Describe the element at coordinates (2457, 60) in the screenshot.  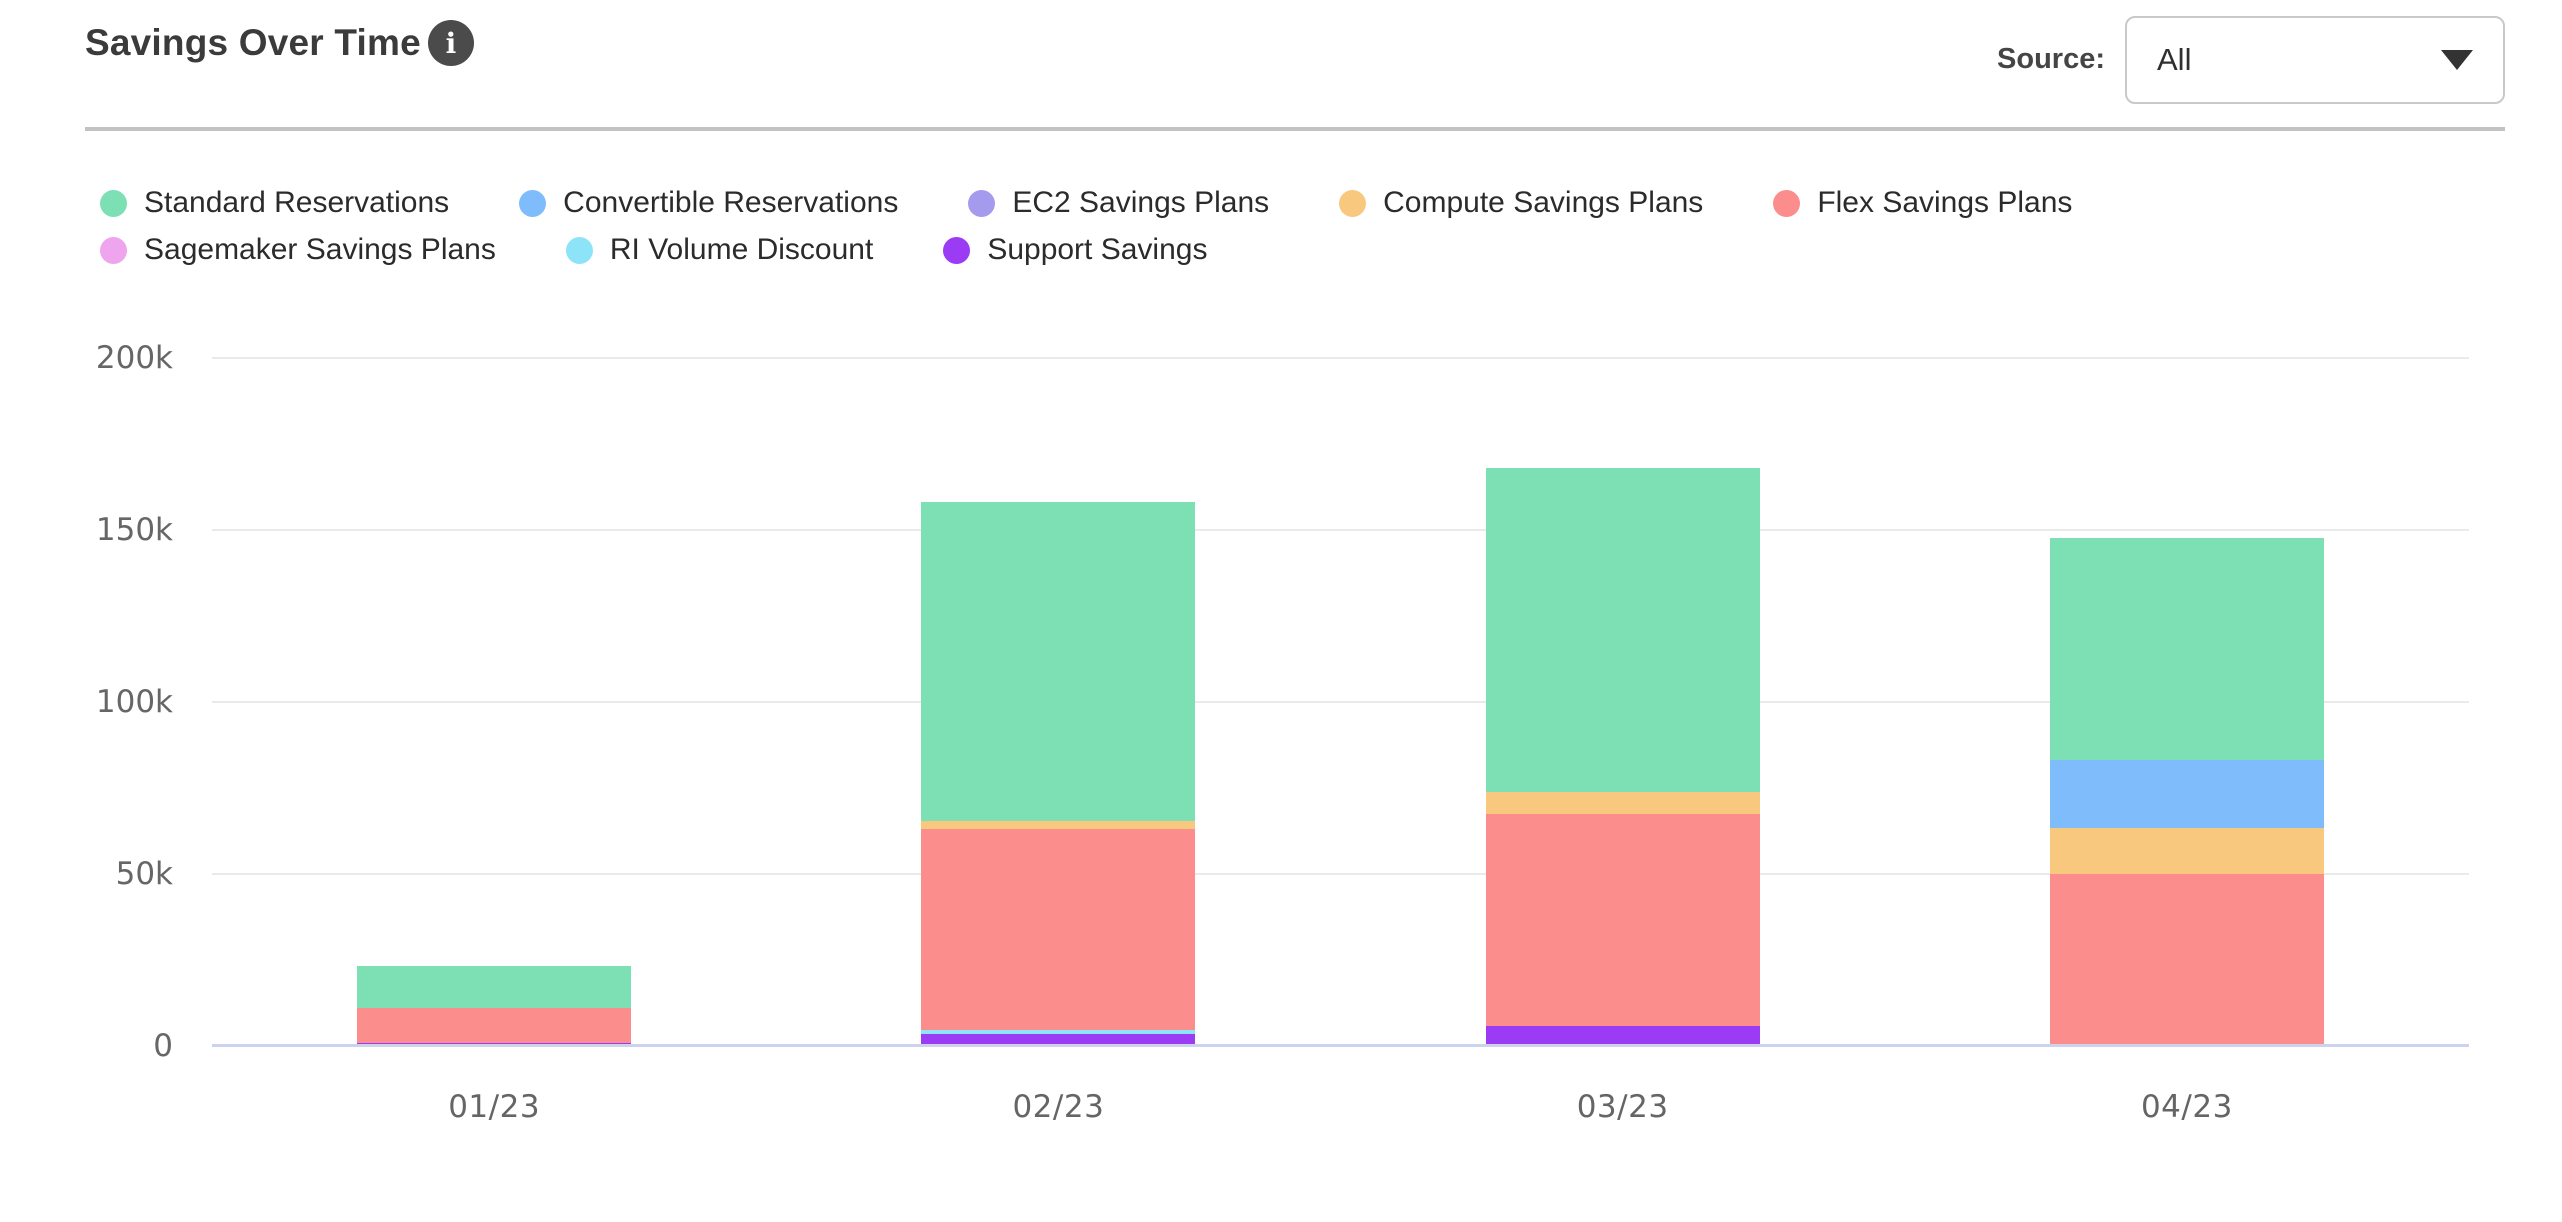
I see `chevron-down-icon` at that location.